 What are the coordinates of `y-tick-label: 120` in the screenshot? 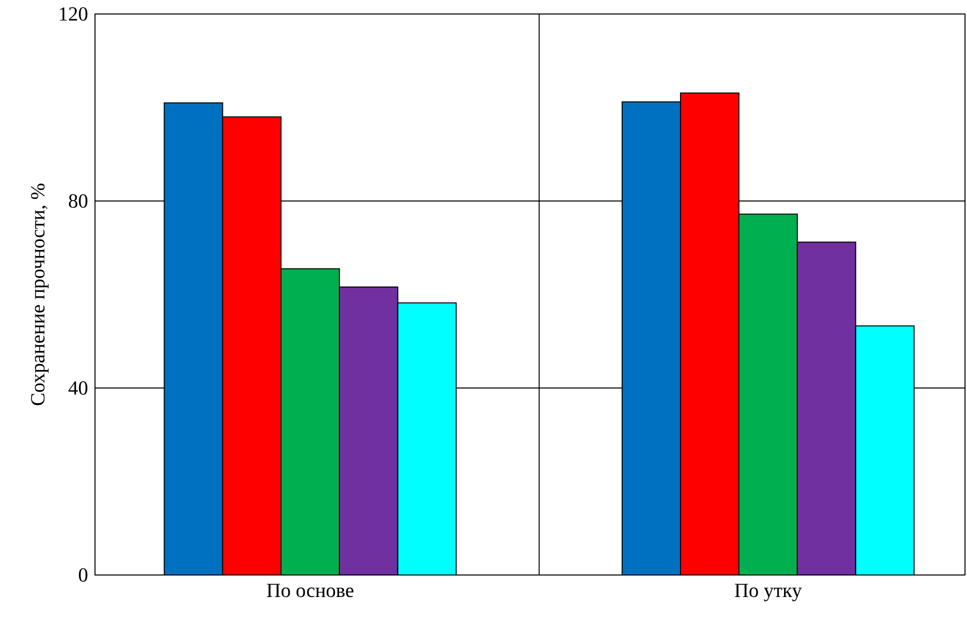 It's located at (74, 14).